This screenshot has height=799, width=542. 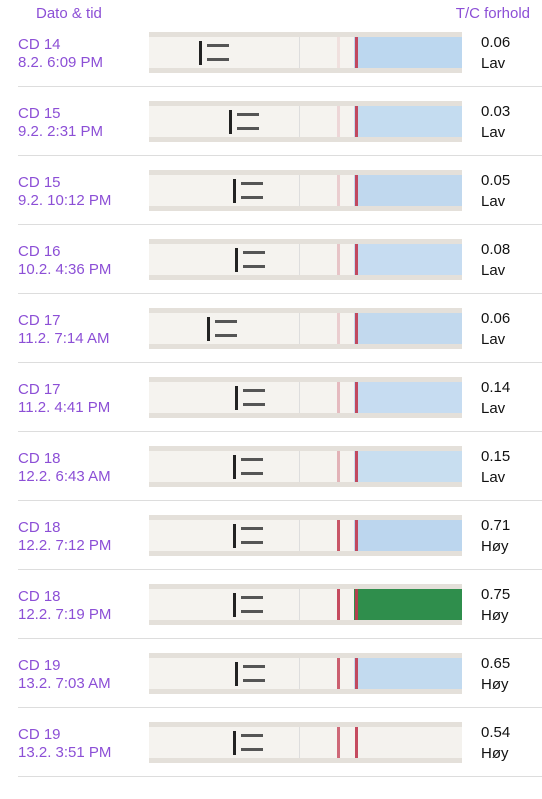 What do you see at coordinates (271, 190) in the screenshot?
I see `test-row: CD 15 9.2. 10:12 PM 0.05 Lav` at bounding box center [271, 190].